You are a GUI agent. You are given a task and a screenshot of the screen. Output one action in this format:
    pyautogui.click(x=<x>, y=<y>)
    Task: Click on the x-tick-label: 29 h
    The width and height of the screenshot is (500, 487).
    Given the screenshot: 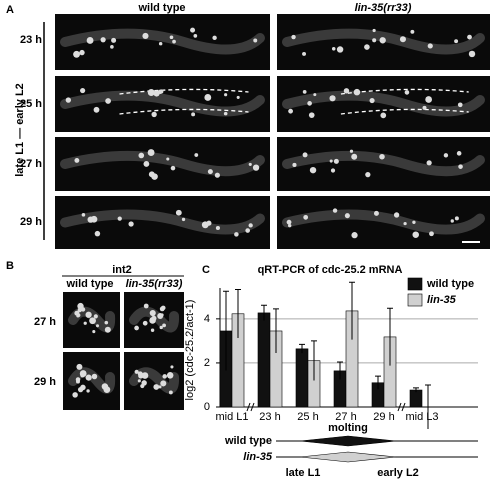 What is the action you would take?
    pyautogui.click(x=383, y=417)
    